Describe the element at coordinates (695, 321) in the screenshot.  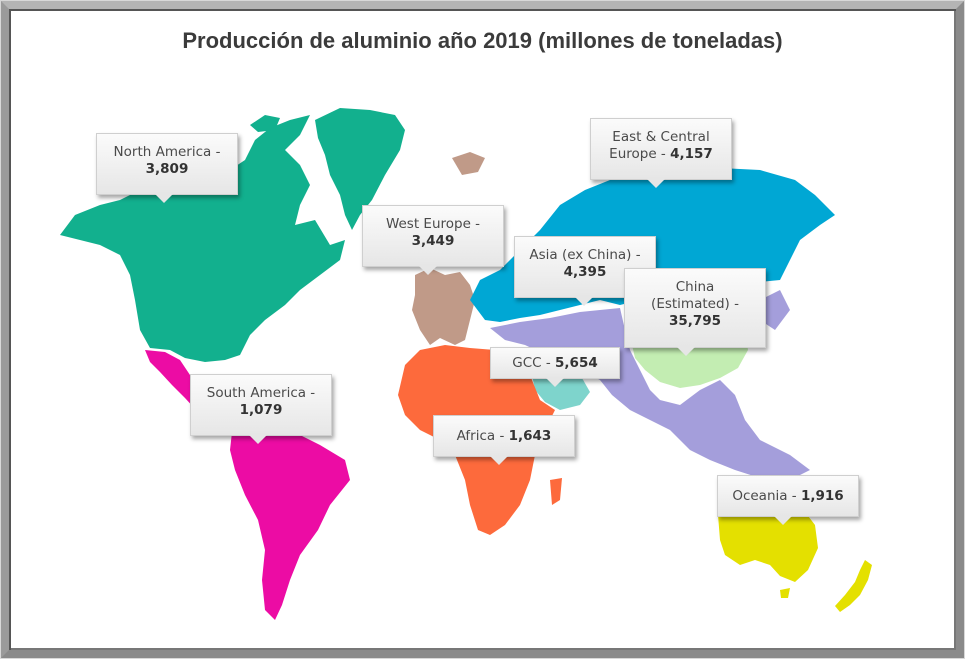
I see `callout-value: 35,795` at that location.